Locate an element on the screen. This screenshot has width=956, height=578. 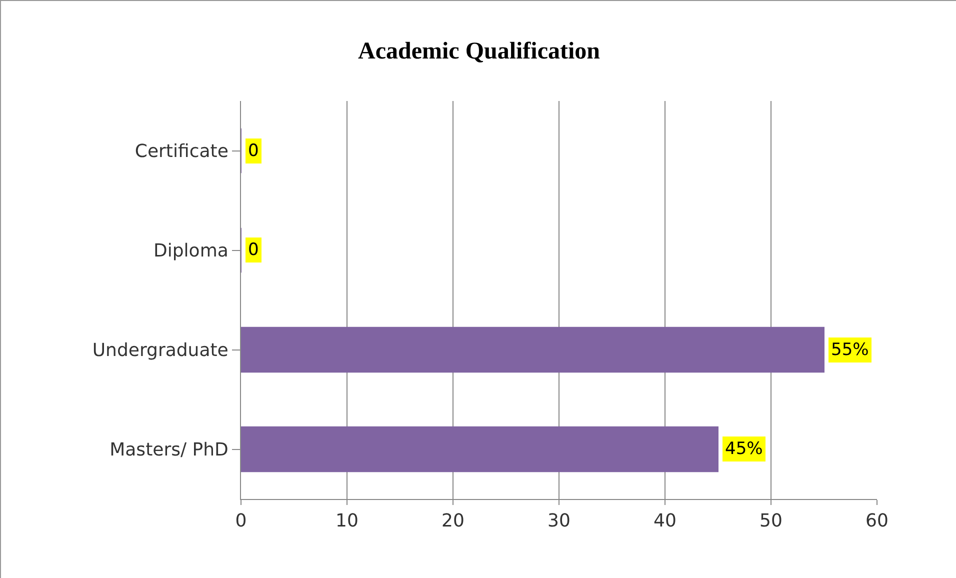
x-tick-label: 50 is located at coordinates (771, 521).